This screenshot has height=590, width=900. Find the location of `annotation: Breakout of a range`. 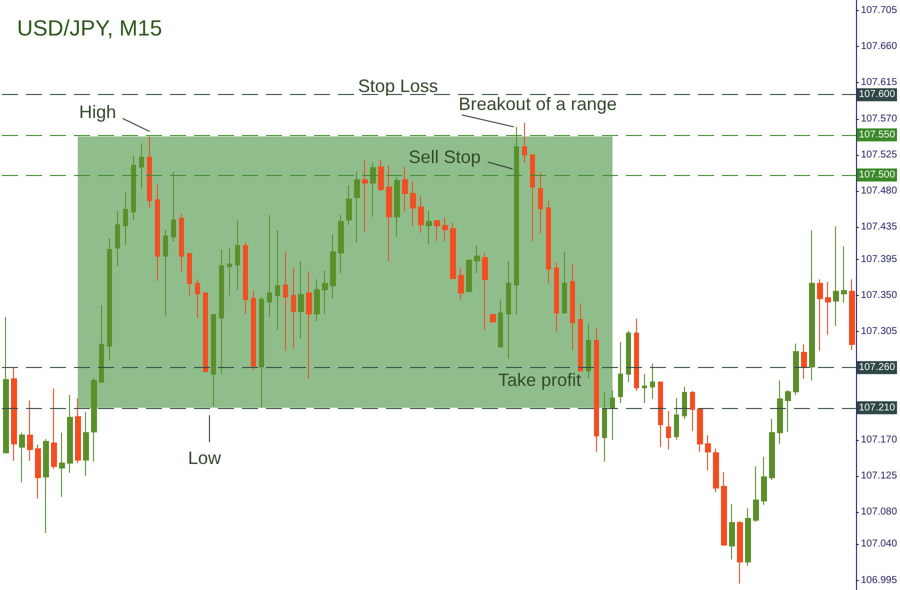

annotation: Breakout of a range is located at coordinates (537, 104).